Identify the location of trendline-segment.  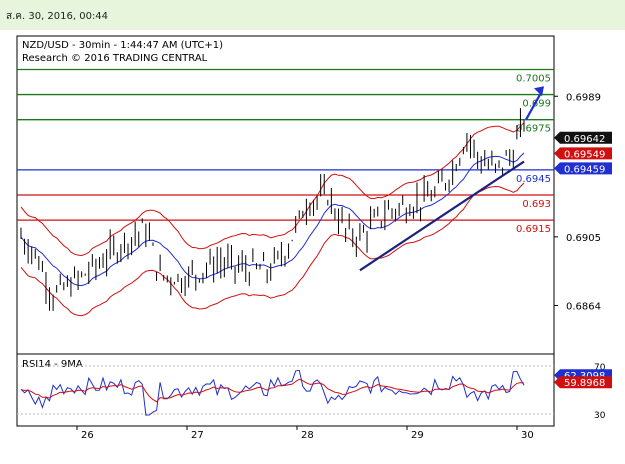
(442, 216).